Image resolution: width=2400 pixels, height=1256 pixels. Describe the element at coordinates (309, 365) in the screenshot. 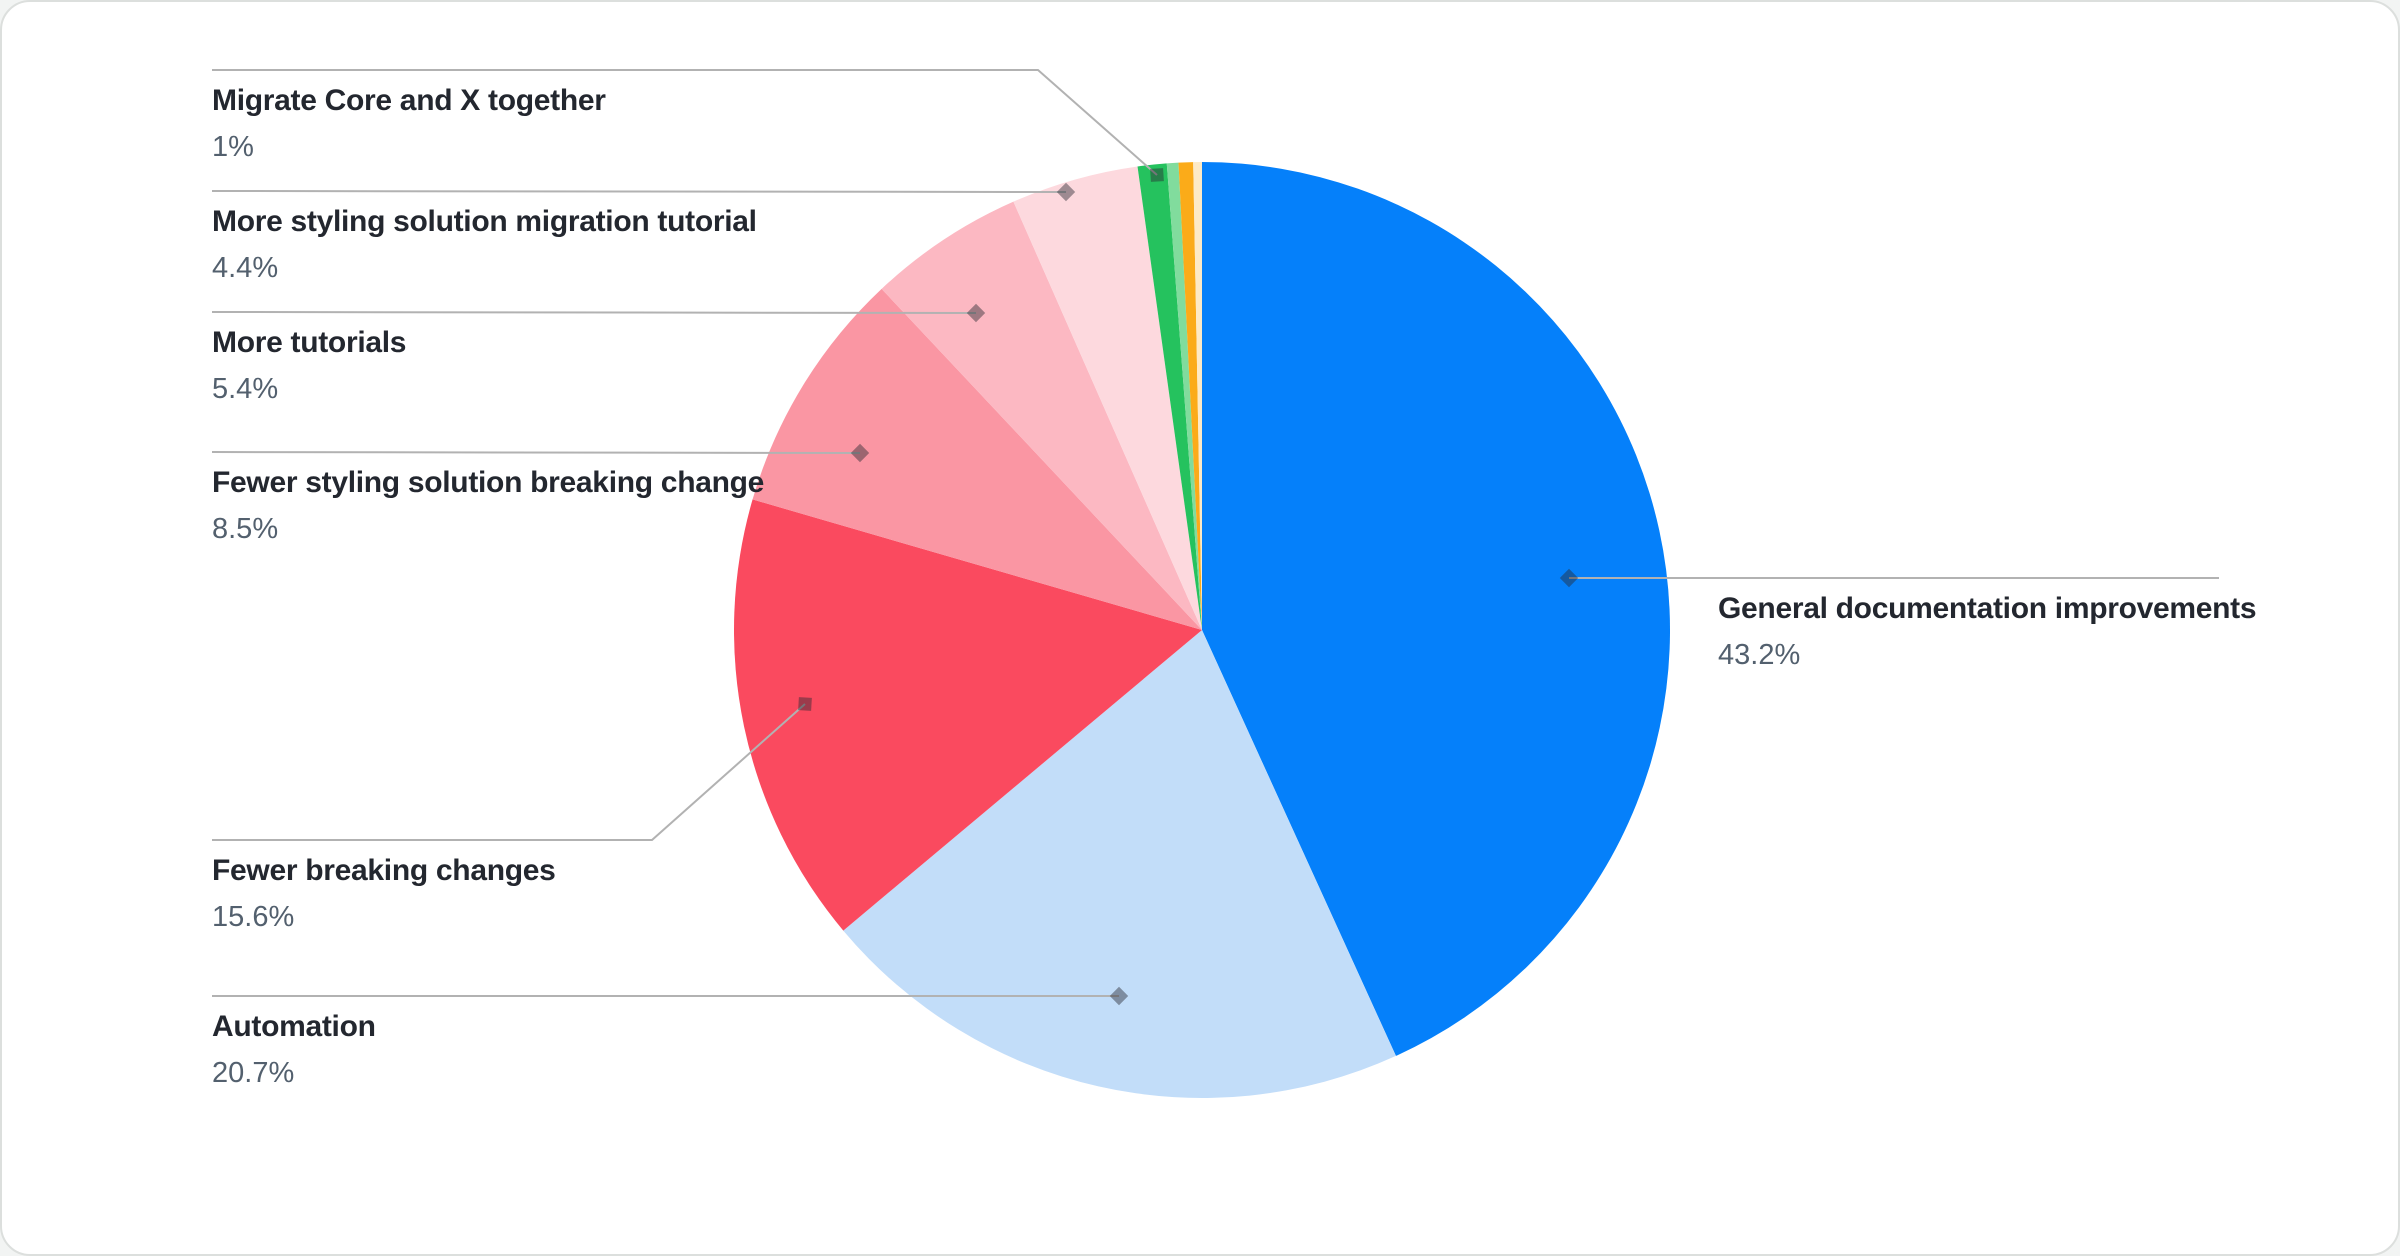

I see `callout-more-tutorials: More tutorials 5.4%` at that location.